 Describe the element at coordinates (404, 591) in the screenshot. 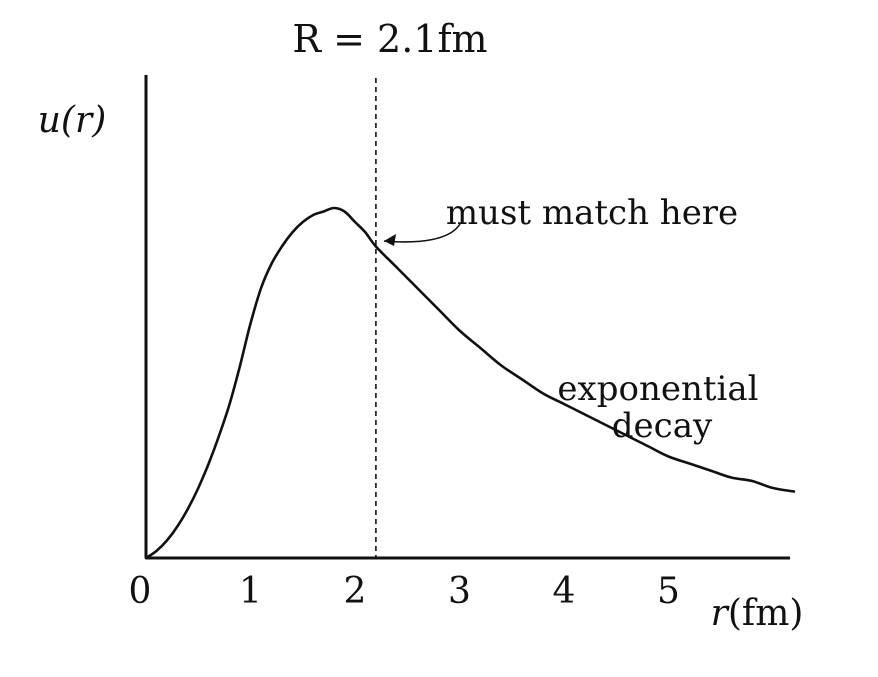

I see `x-tick-labels: 0 1 2 3 4 5` at that location.